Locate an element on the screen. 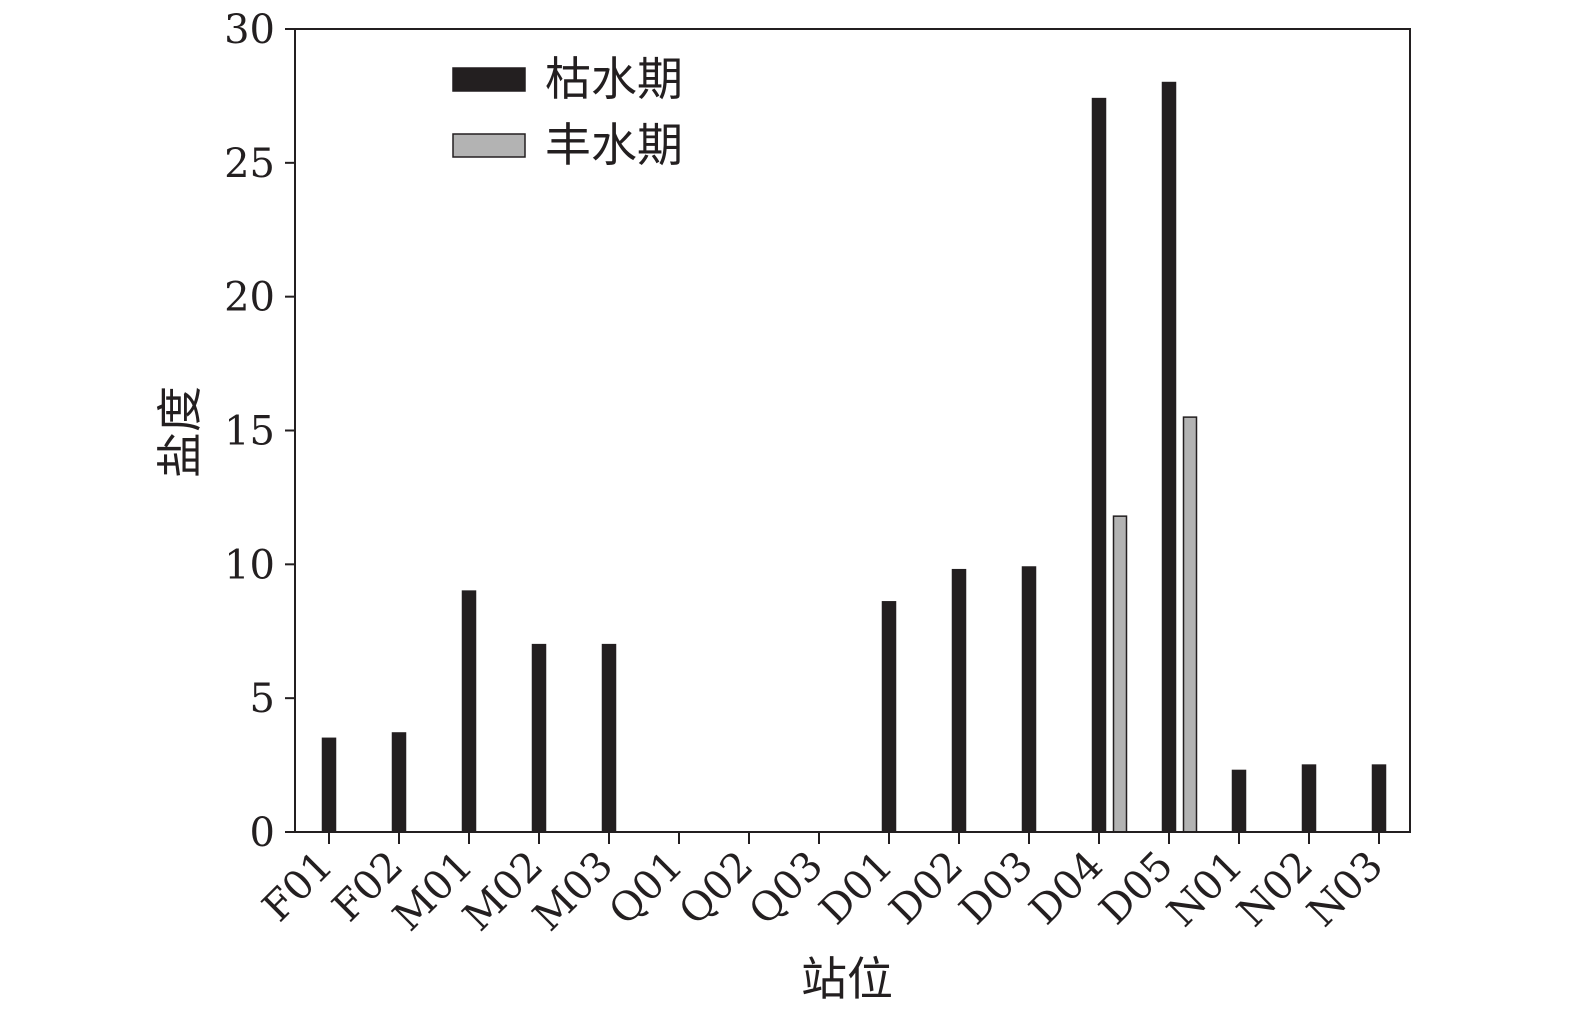  x-tick-label-D02: D02 is located at coordinates (926, 888).